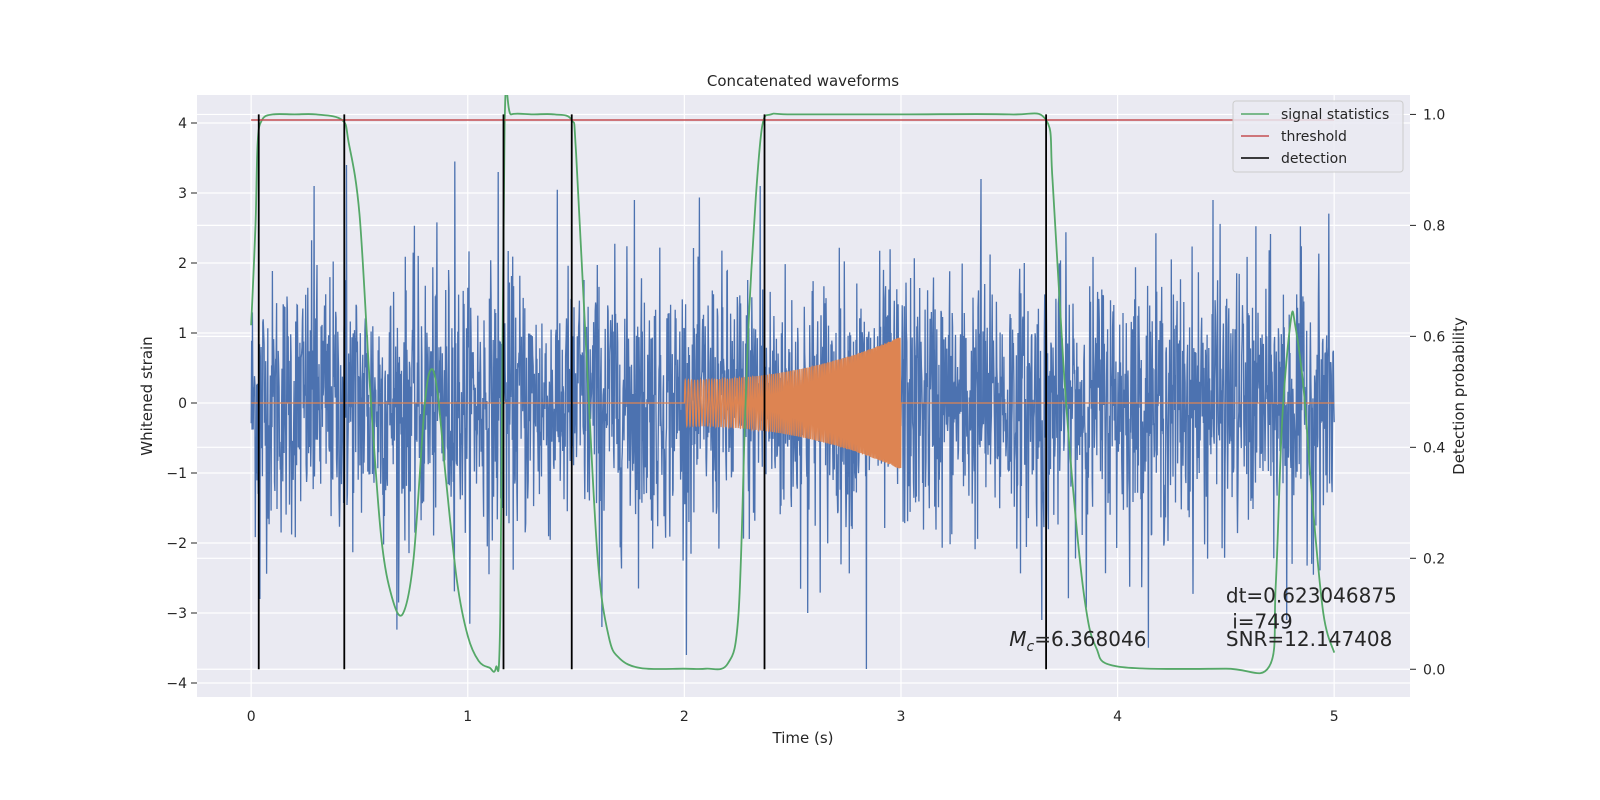 The image size is (1600, 800). What do you see at coordinates (1459, 396) in the screenshot?
I see `y2-axis-label: Detection probability` at bounding box center [1459, 396].